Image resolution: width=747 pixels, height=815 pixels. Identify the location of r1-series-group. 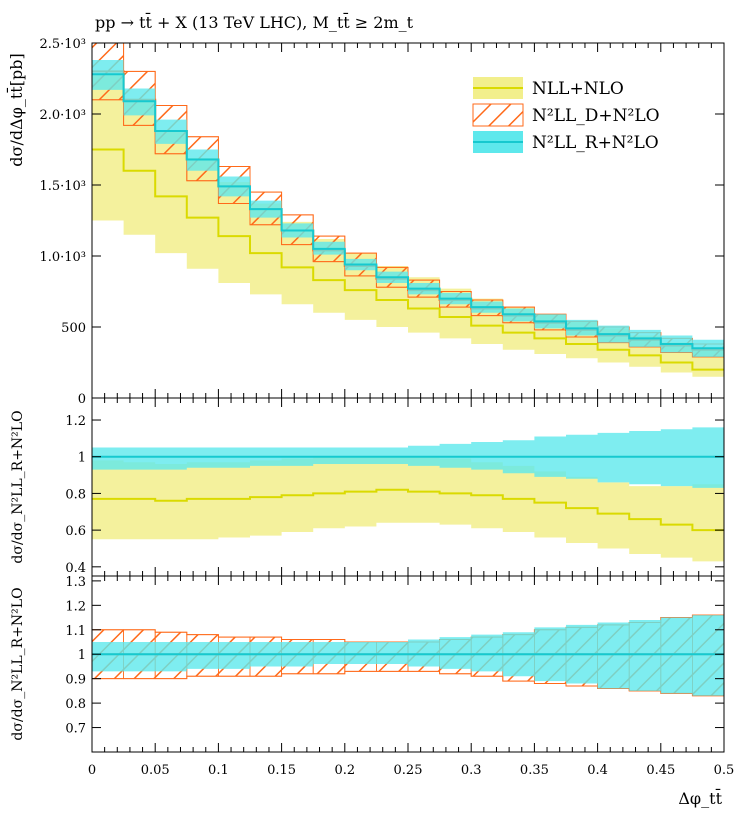
(408, 494).